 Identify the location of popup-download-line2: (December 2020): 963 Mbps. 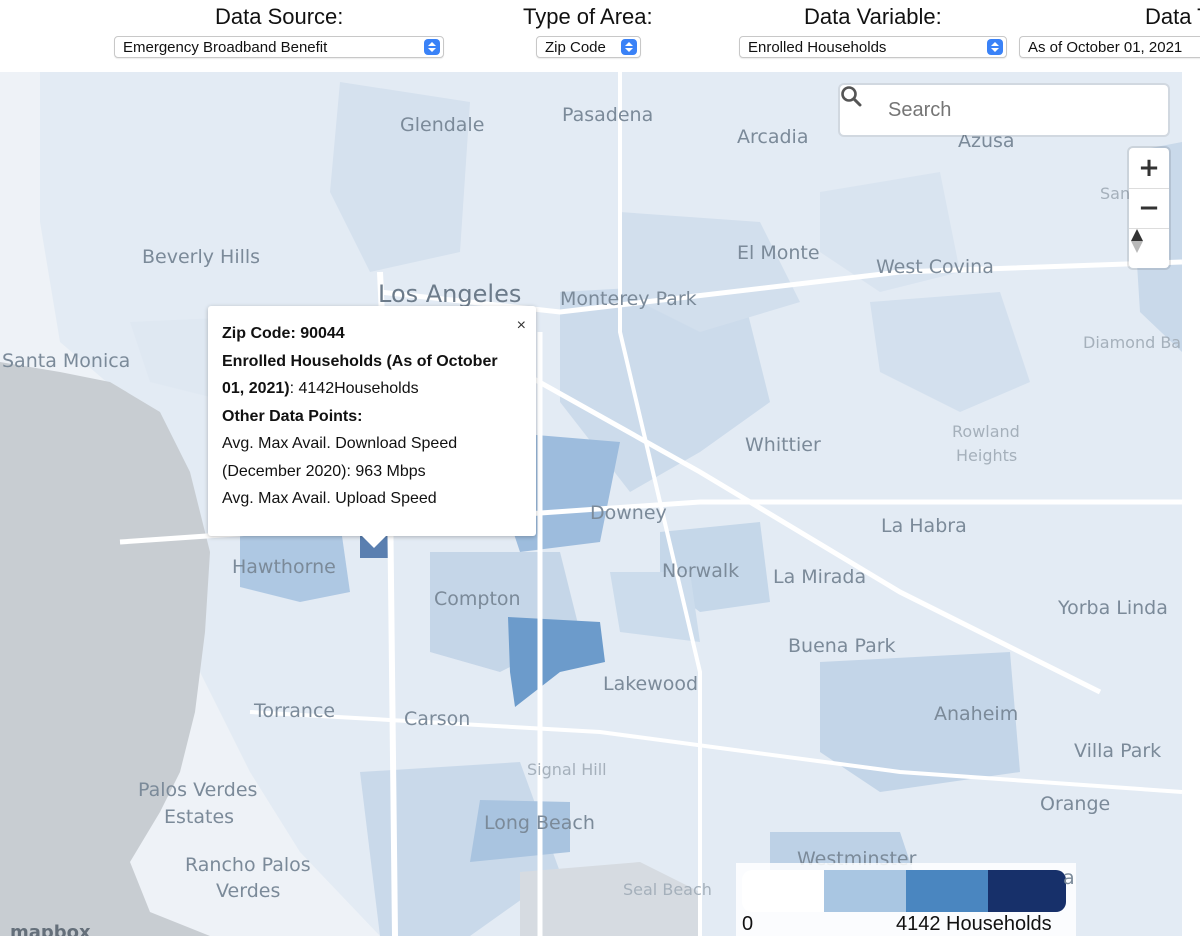
(324, 471).